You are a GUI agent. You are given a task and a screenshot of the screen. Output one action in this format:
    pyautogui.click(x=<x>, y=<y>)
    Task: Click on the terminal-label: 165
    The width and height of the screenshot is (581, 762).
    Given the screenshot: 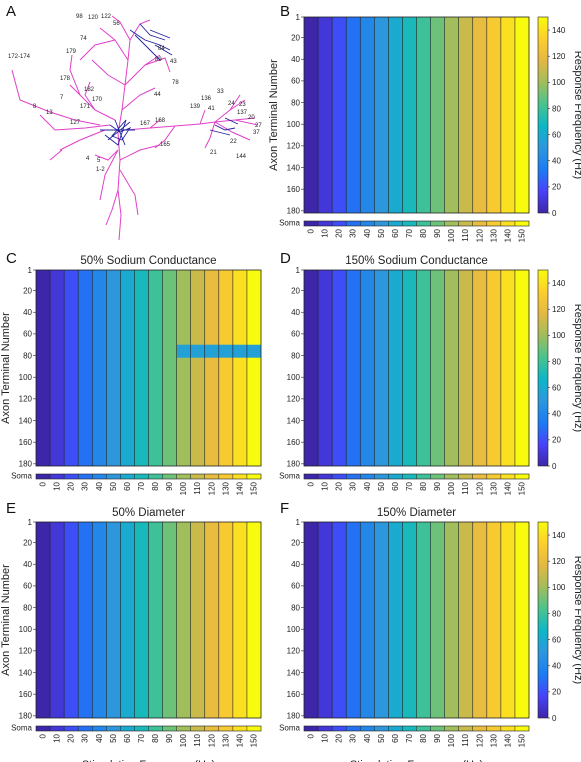 What is the action you would take?
    pyautogui.click(x=165, y=145)
    